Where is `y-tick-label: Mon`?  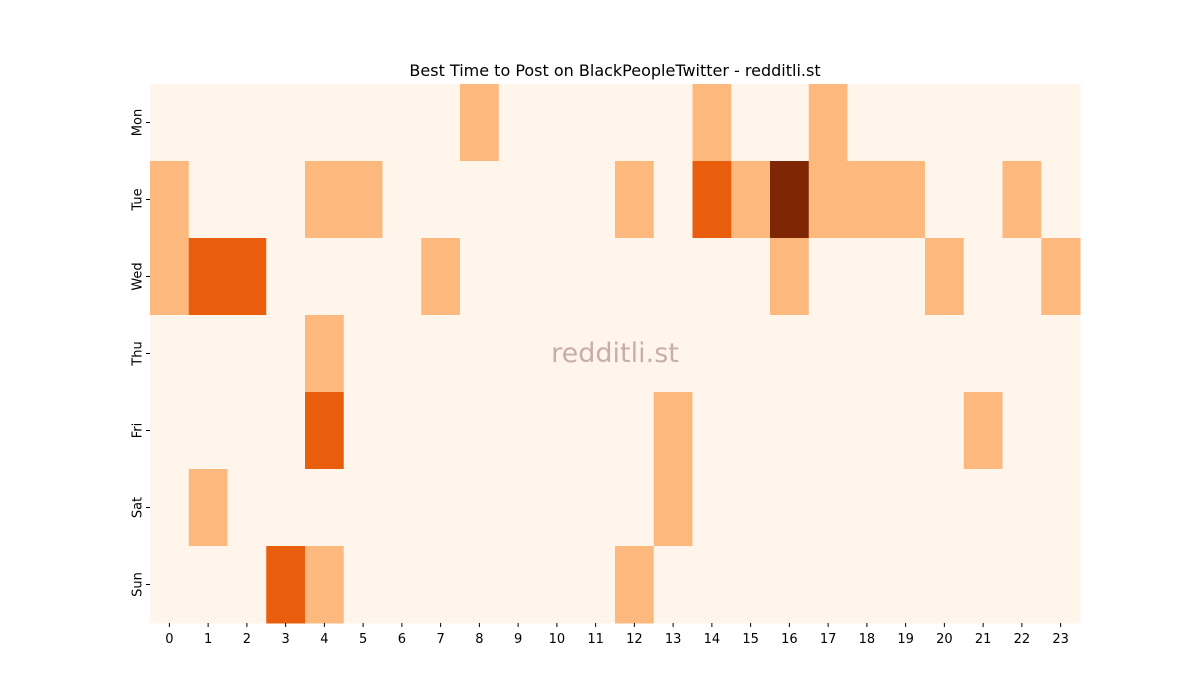
y-tick-label: Mon is located at coordinates (138, 122).